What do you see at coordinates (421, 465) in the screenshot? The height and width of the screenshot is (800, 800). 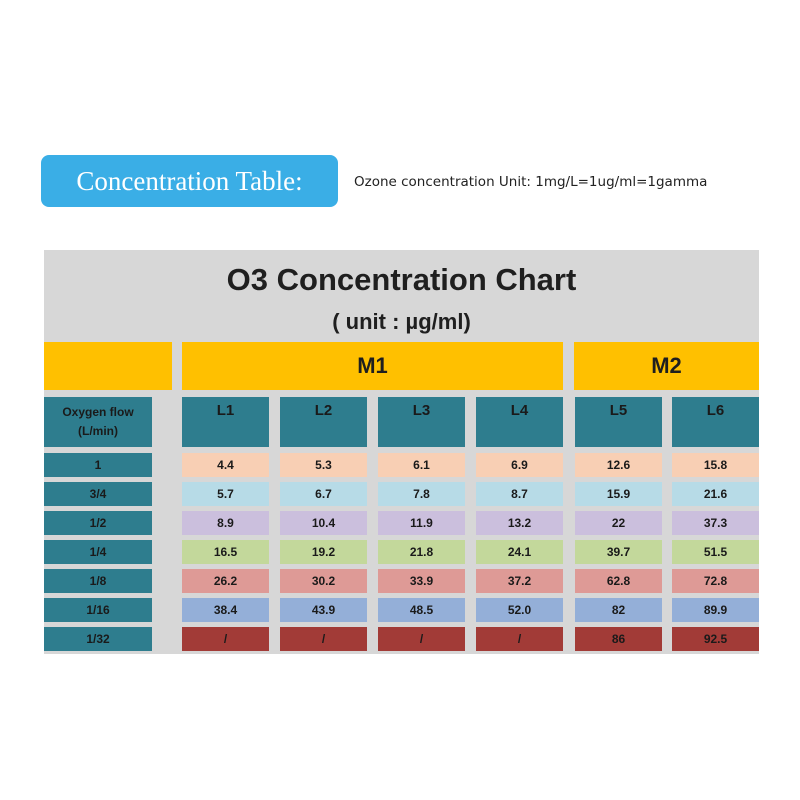 I see `value-cell: 6.1` at bounding box center [421, 465].